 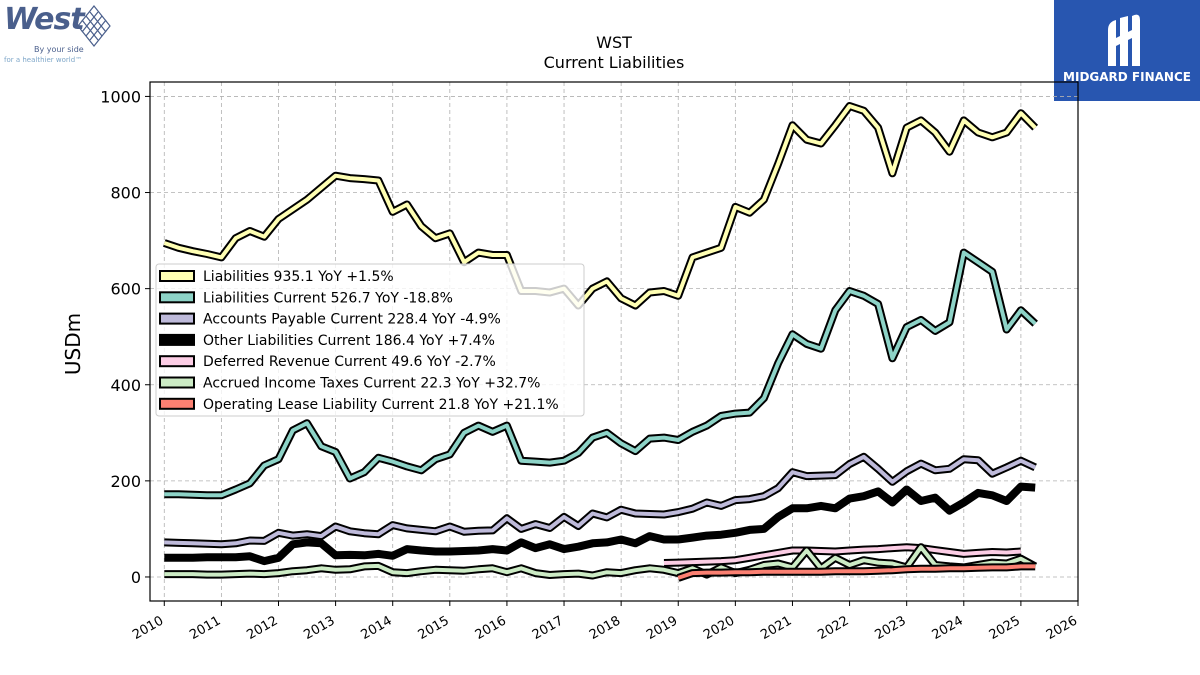 I want to click on y-tick-label: 600, so click(x=125, y=289).